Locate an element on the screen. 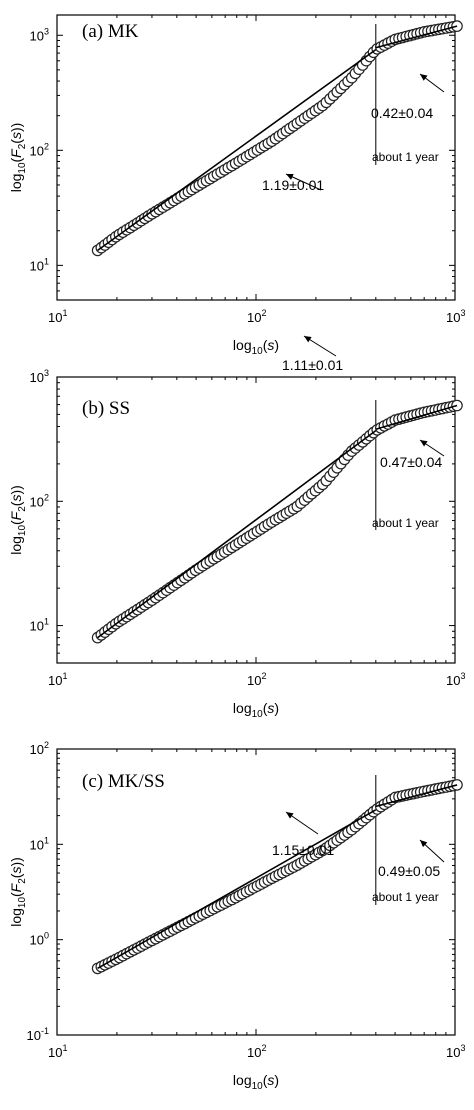  panel-label: (c) MK/SS is located at coordinates (123, 781).